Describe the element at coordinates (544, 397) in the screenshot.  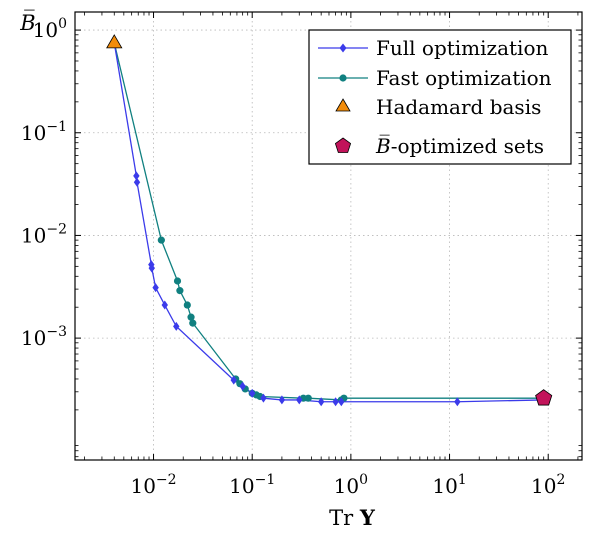
I see `b-optimized-sets-point` at that location.